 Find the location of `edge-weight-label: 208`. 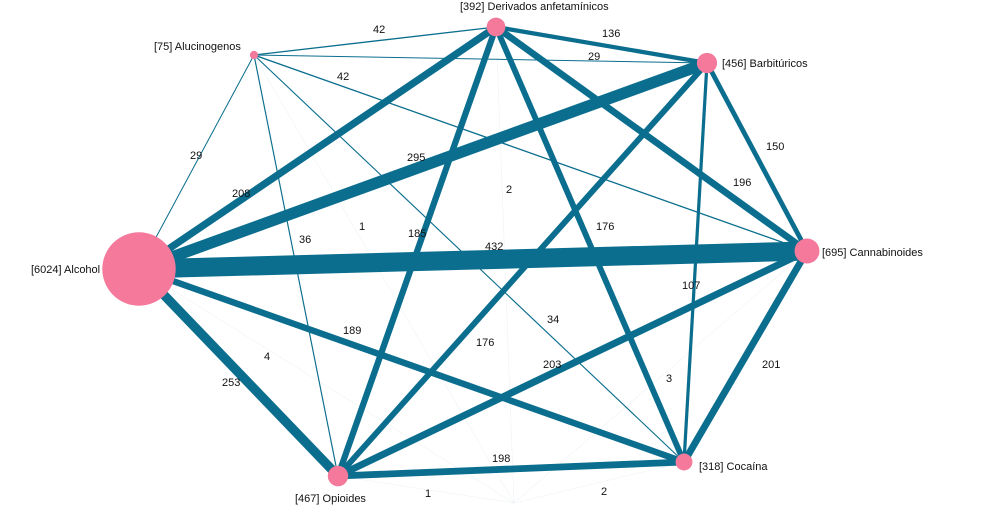

edge-weight-label: 208 is located at coordinates (241, 194).